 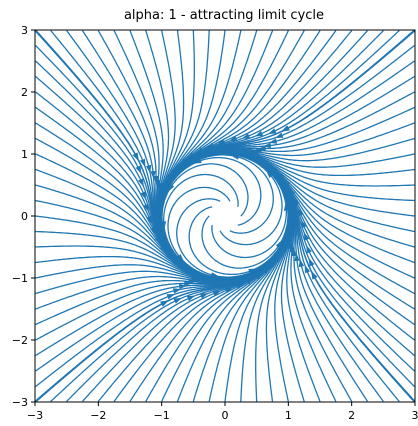 I want to click on x-tick-label: 3, so click(x=415, y=415).